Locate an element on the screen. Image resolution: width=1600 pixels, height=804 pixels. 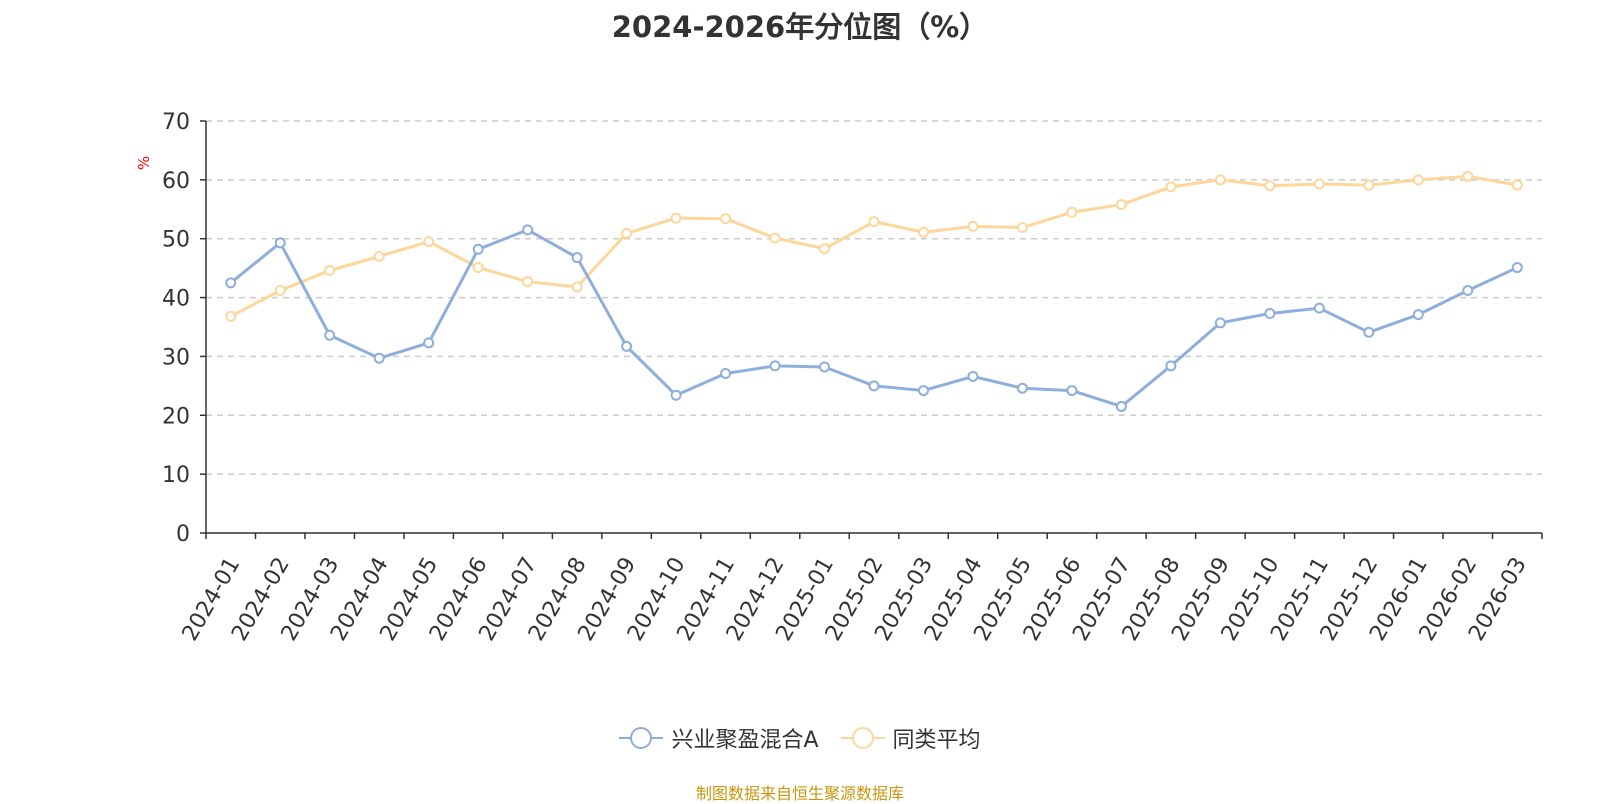
legend-label-series-2: 同类平均 is located at coordinates (937, 738).